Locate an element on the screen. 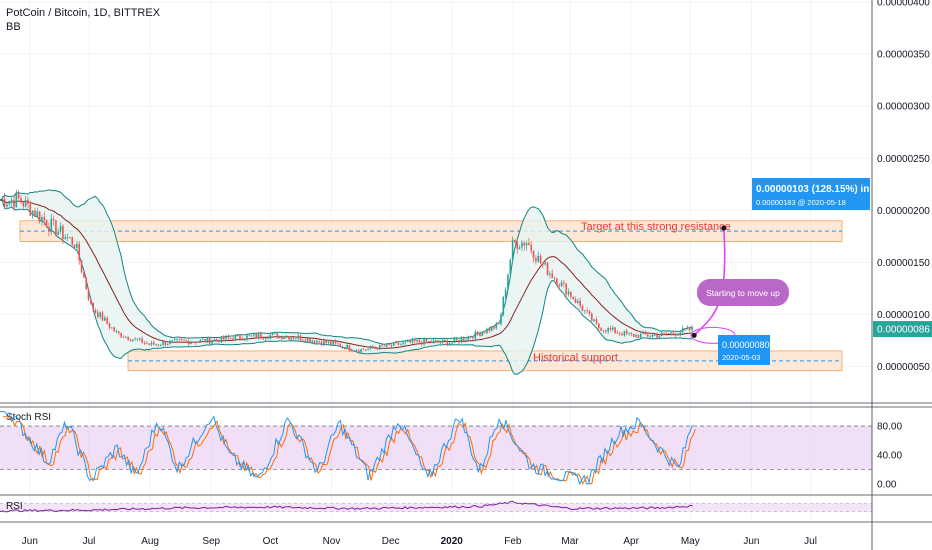  x-tick-label: Dec is located at coordinates (391, 541).